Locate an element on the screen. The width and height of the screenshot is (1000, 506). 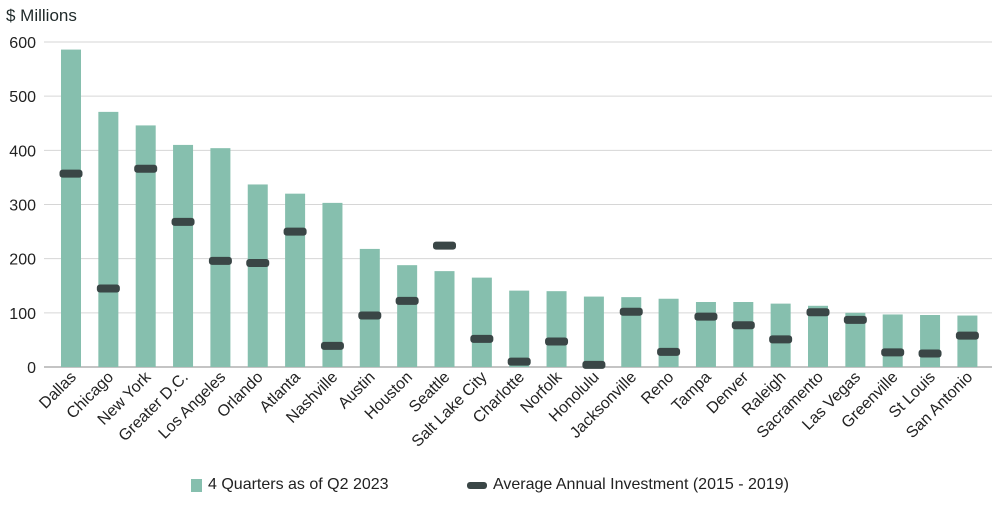
y-tick-label: 200 is located at coordinates (22, 260).